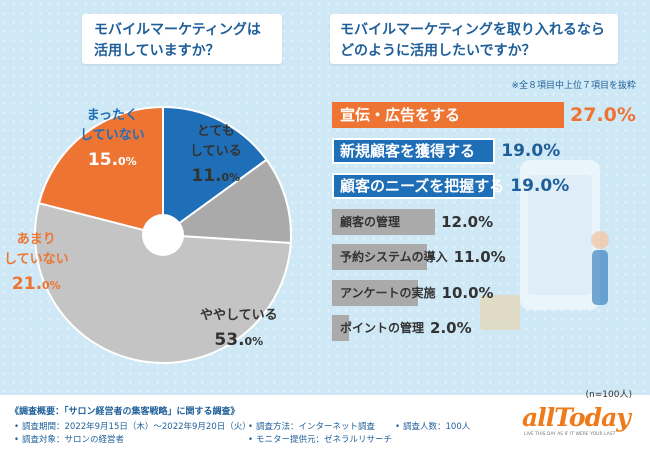  Describe the element at coordinates (388, 293) in the screenshot. I see `bar-category-label: アンケートの実施` at that location.